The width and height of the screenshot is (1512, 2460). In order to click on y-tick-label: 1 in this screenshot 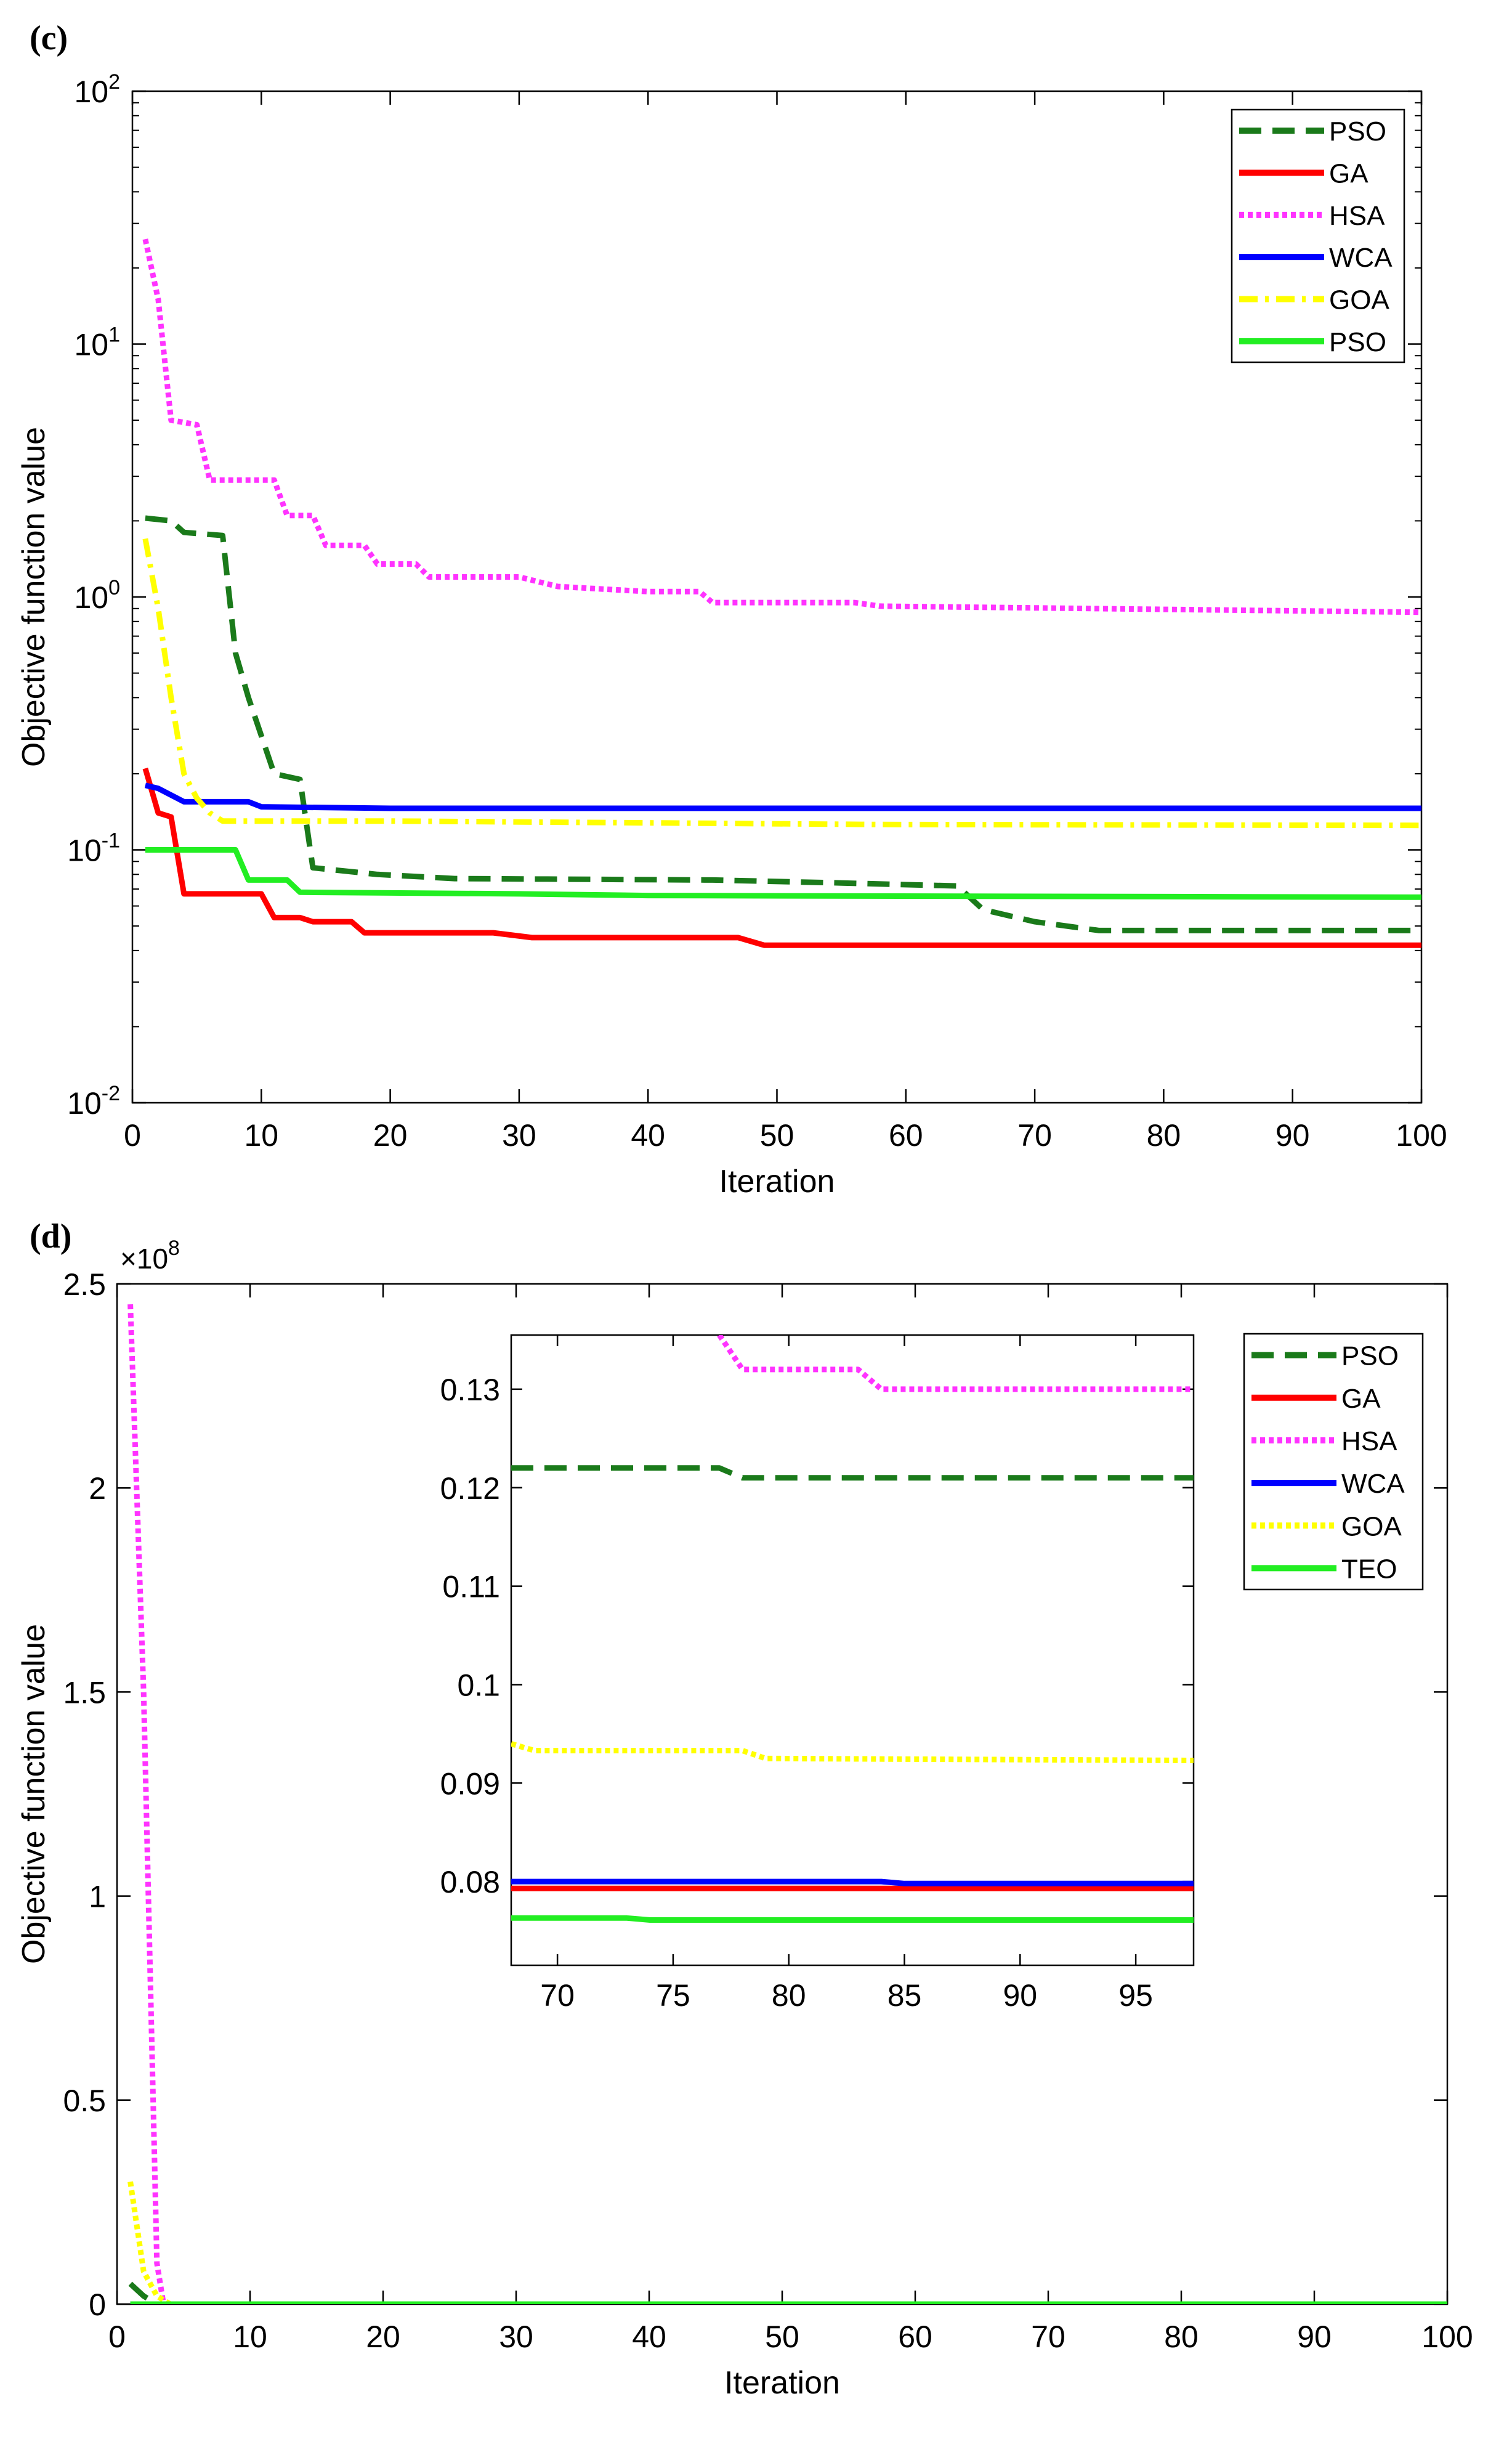, I will do `click(97, 1897)`.